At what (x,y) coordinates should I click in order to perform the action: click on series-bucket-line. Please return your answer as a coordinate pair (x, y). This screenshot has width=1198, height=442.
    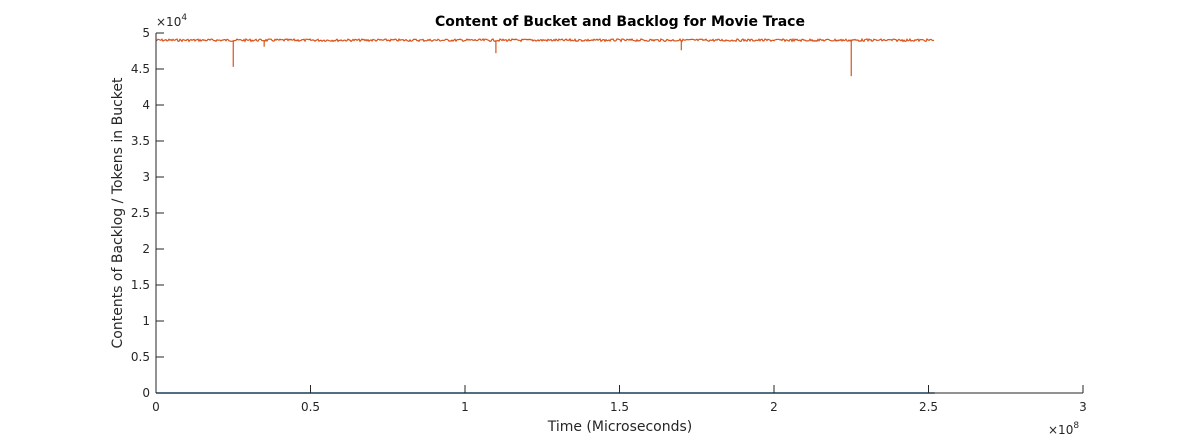
    Looking at the image, I should click on (545, 40).